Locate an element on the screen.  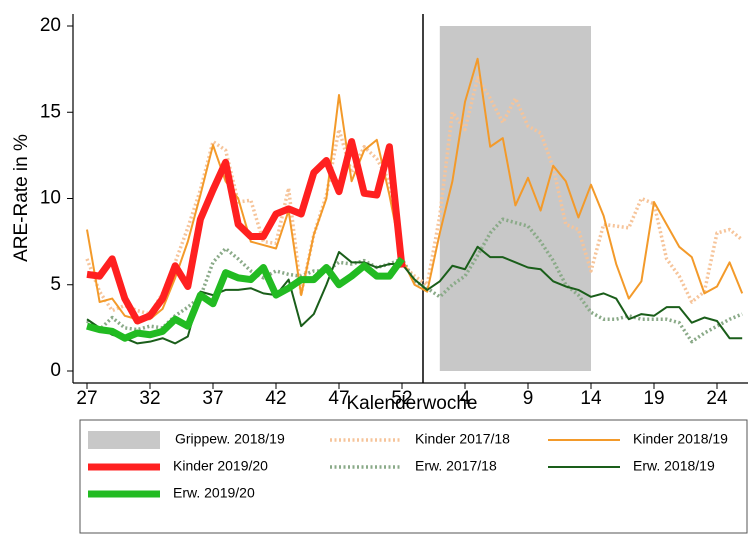
x-tick-label: 32 is located at coordinates (149, 398).